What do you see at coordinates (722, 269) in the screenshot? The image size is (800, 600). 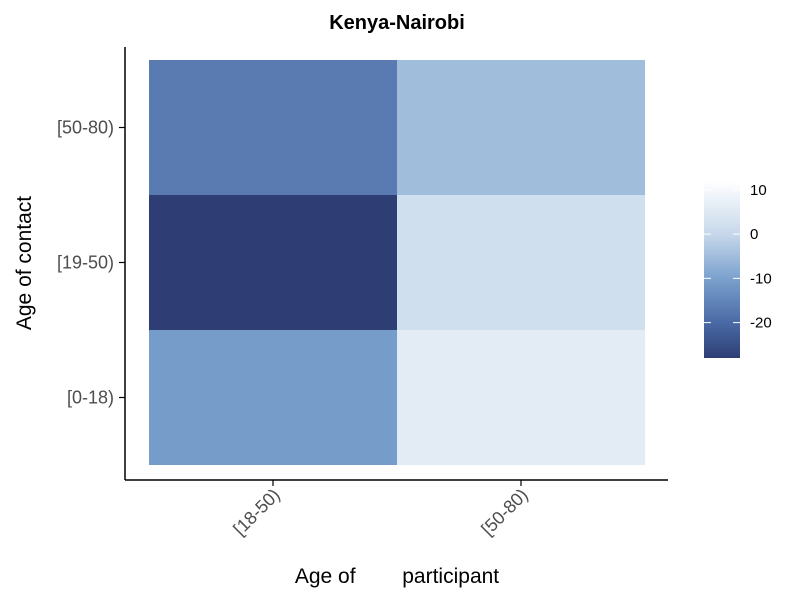 I see `color-legend-bar` at bounding box center [722, 269].